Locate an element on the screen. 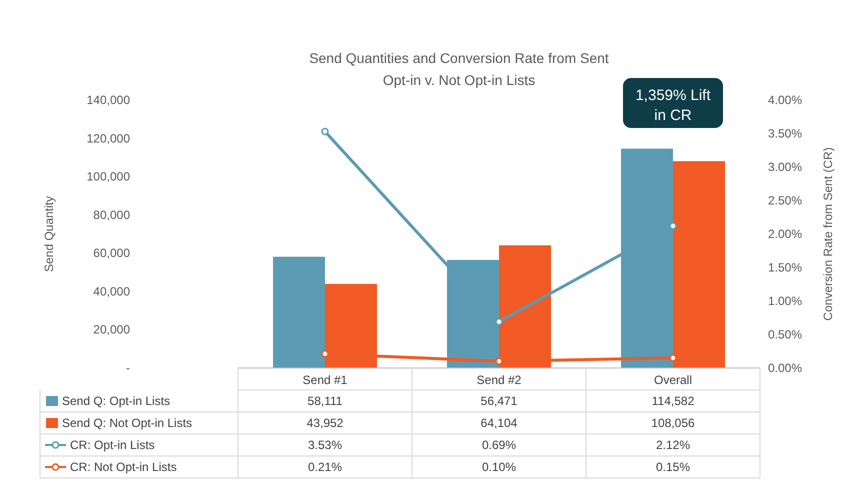  y-tick-label: 20,000 is located at coordinates (111, 329).